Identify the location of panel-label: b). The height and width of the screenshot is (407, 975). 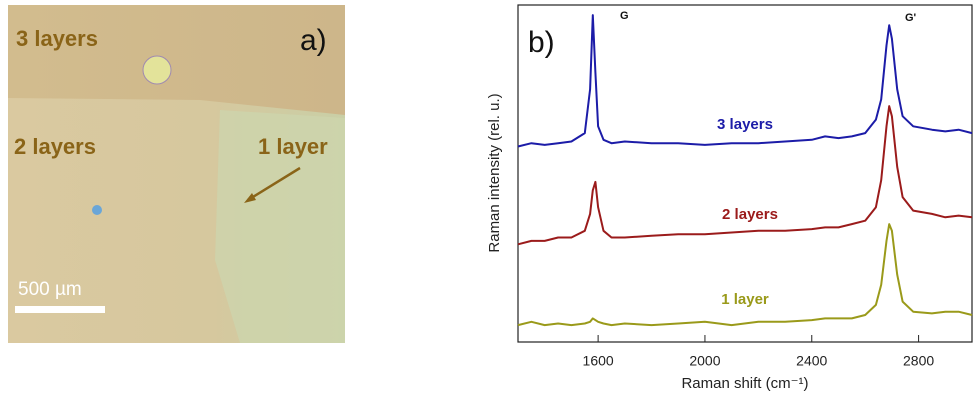
(541, 42).